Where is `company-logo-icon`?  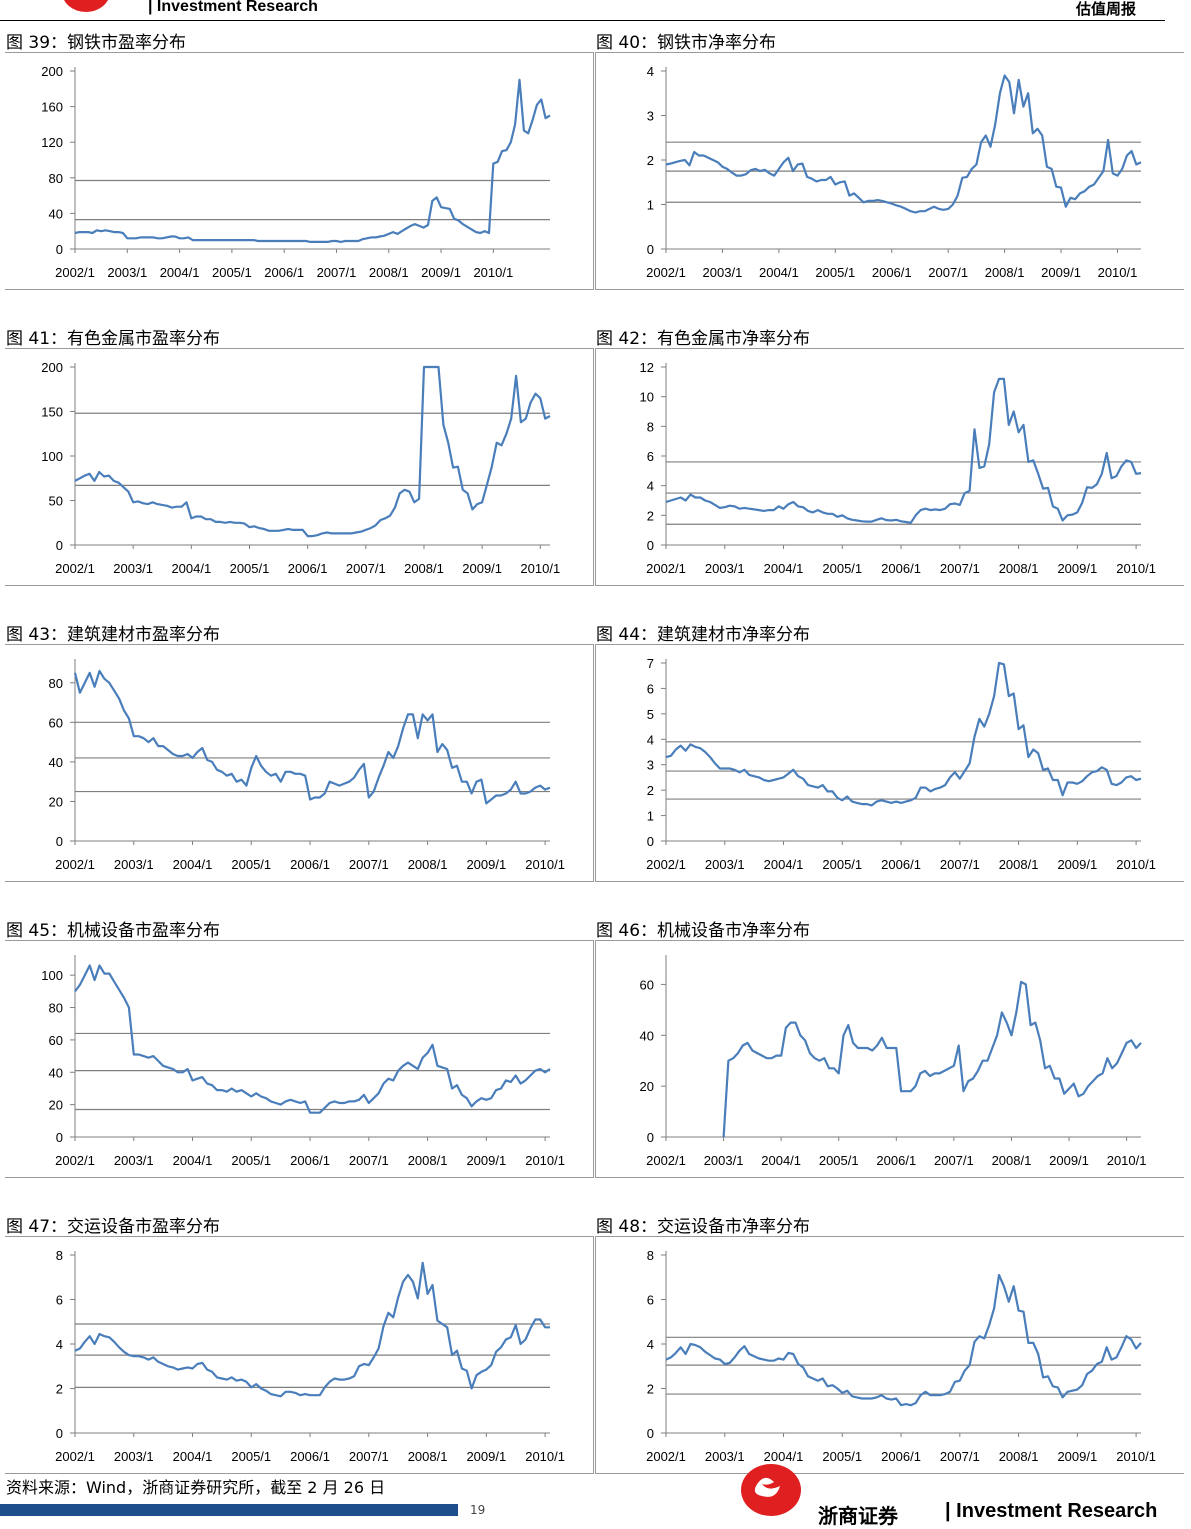
company-logo-icon is located at coordinates (86, 6).